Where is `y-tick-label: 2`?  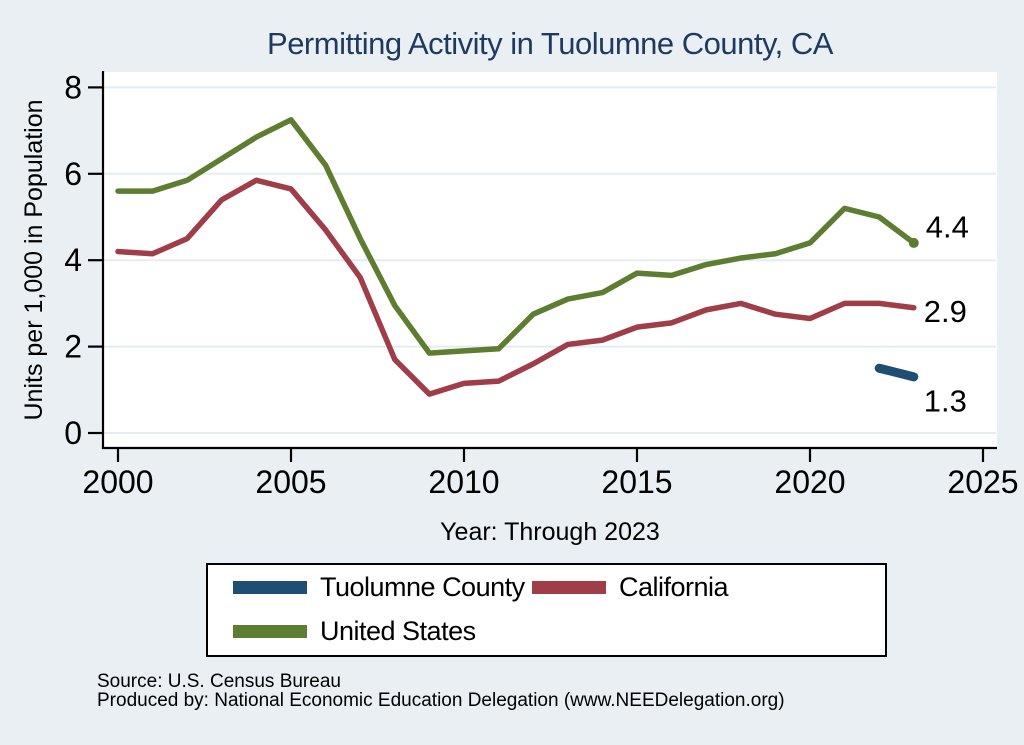 y-tick-label: 2 is located at coordinates (73, 347).